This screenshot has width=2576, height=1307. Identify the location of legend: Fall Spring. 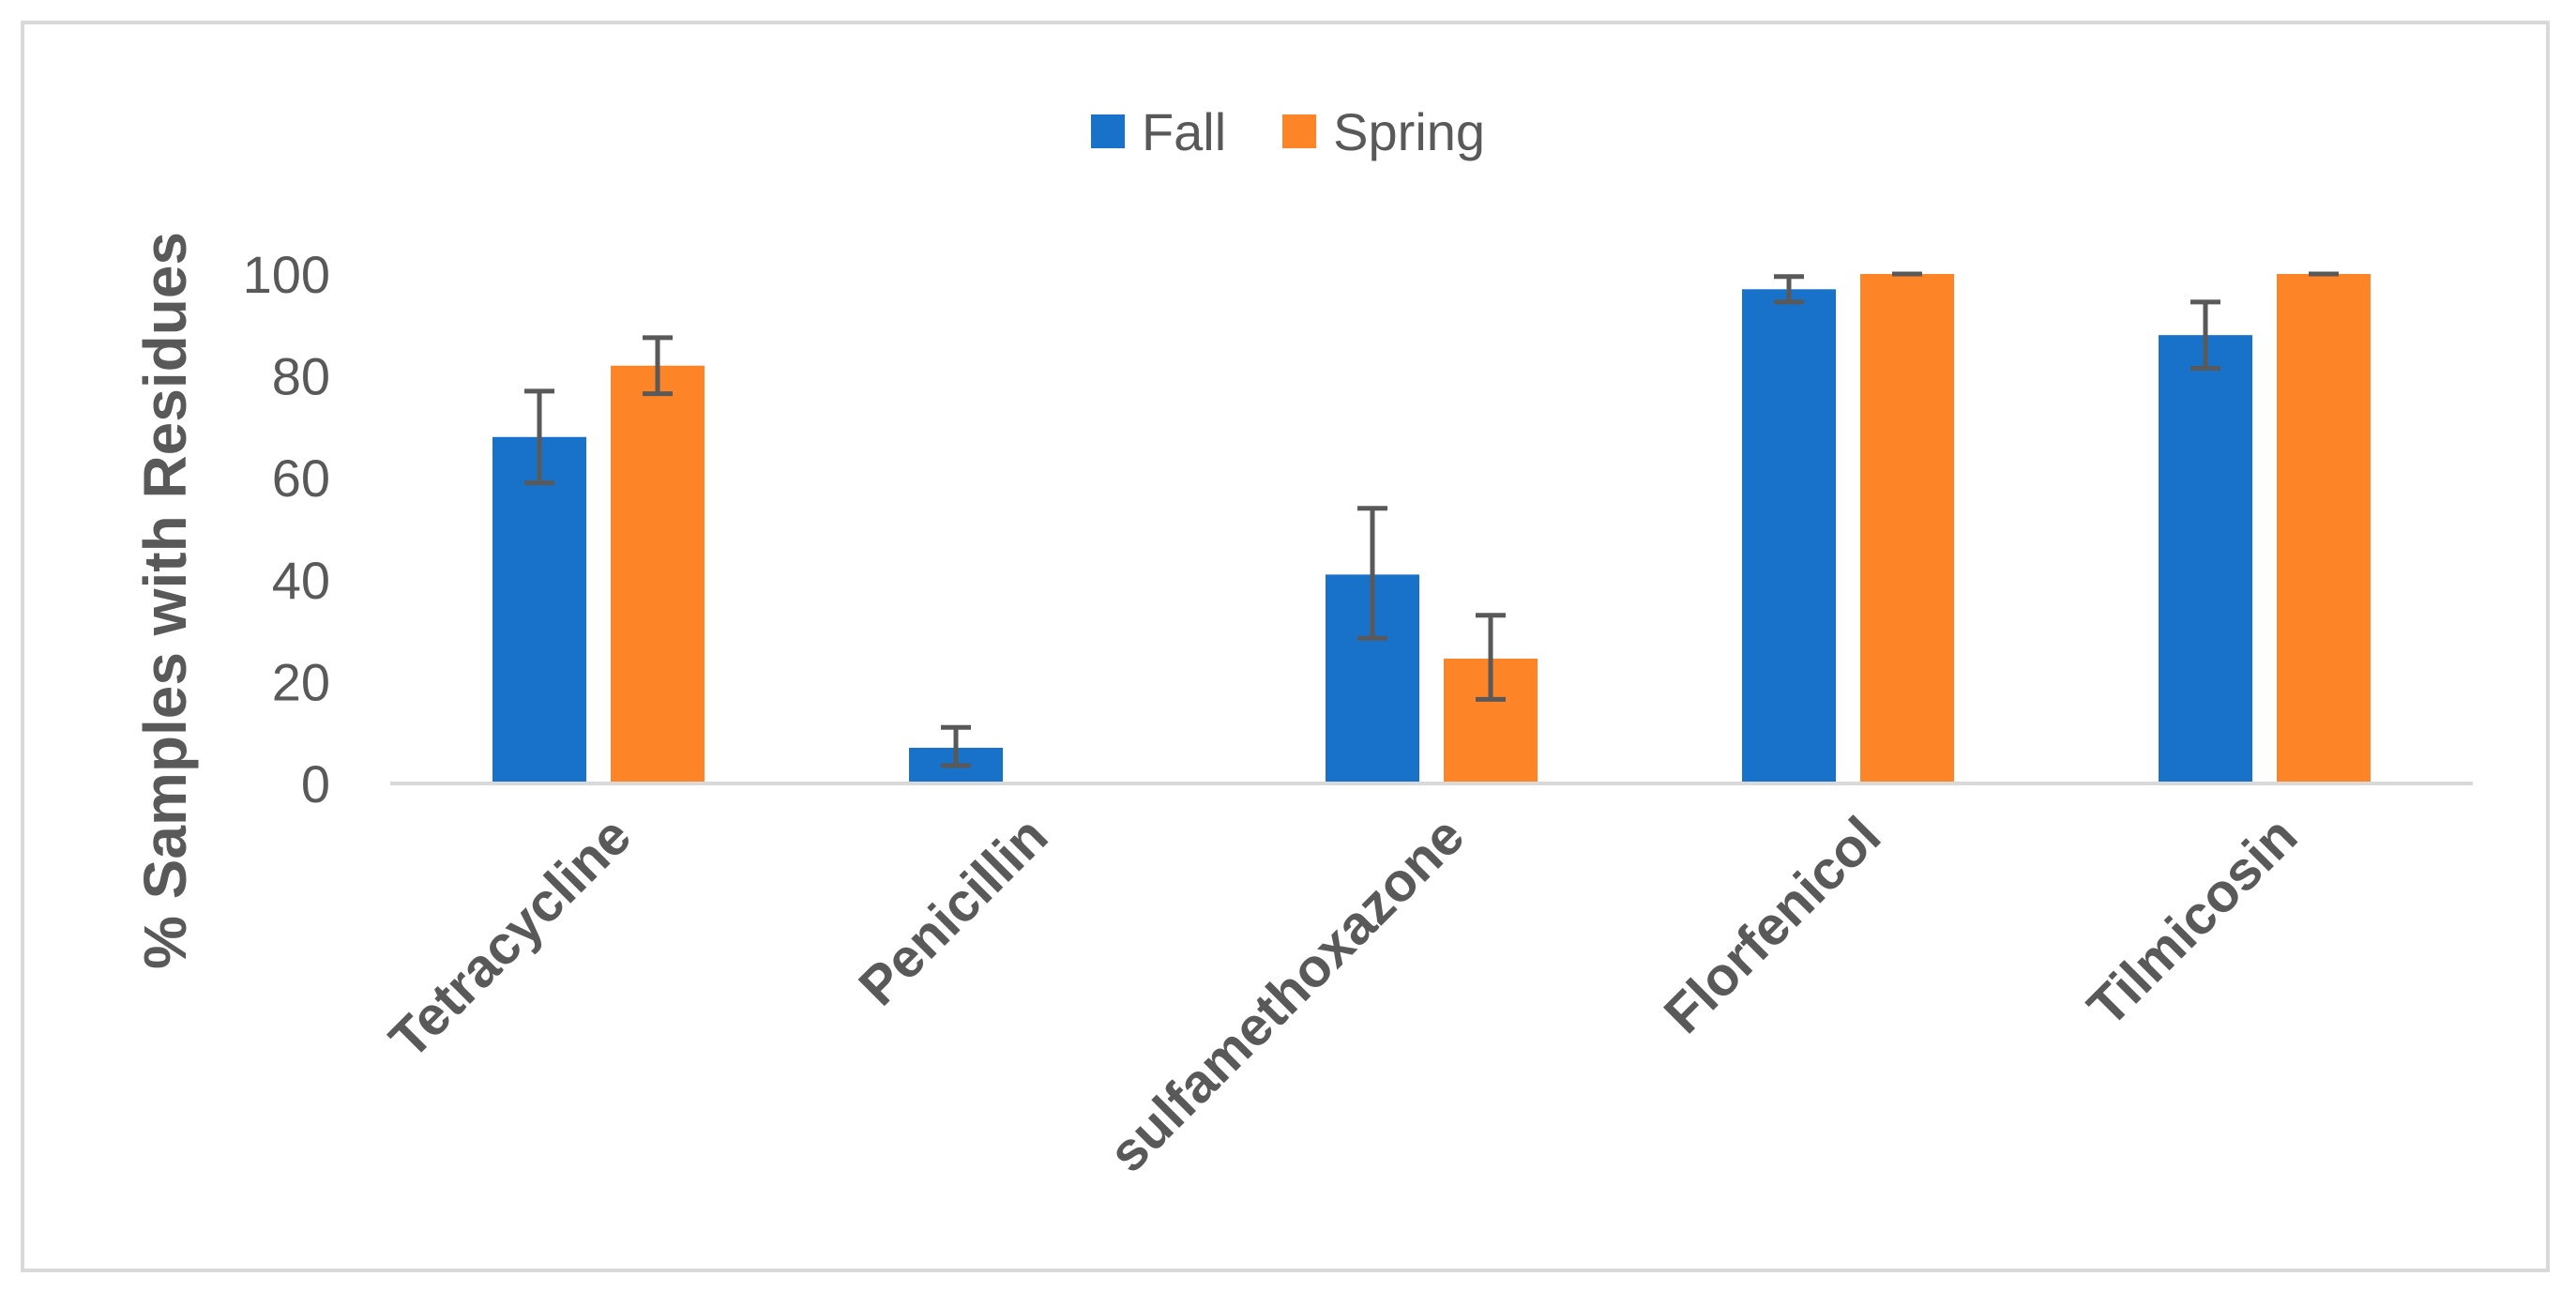
(1288, 131).